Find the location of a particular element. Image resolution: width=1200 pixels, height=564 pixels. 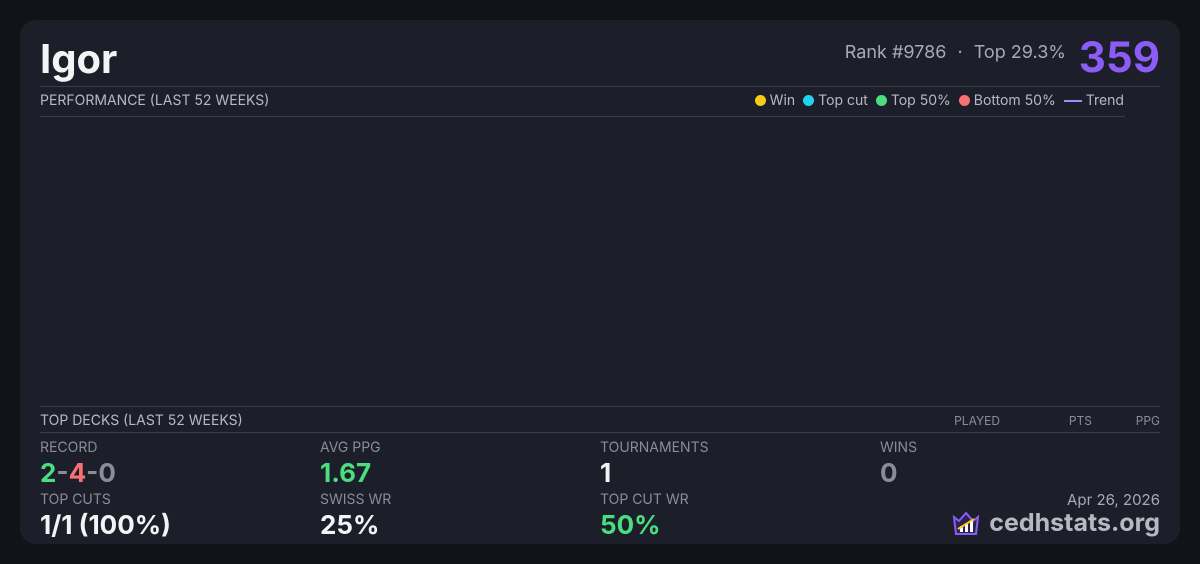

wins: 2 is located at coordinates (48, 473).